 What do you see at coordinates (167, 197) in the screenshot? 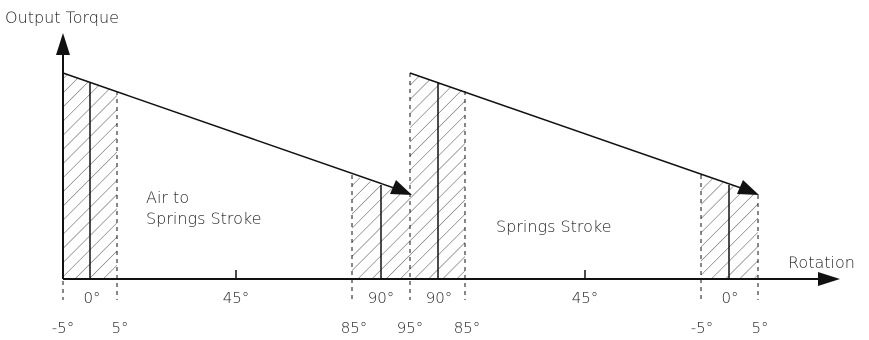
I see `stroke1-label-line1: Air to` at bounding box center [167, 197].